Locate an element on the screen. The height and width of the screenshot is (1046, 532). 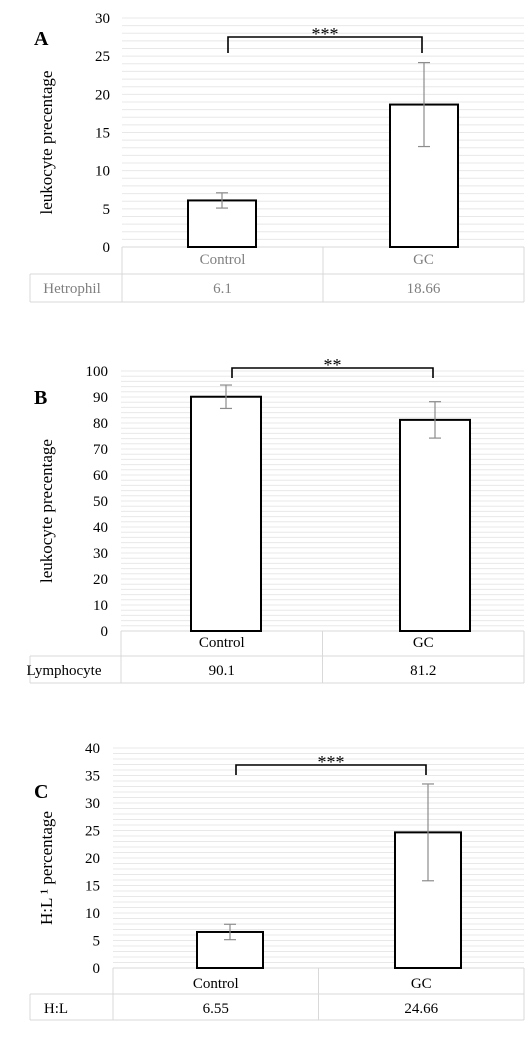
y-tick-label: 50 is located at coordinates (100, 502).